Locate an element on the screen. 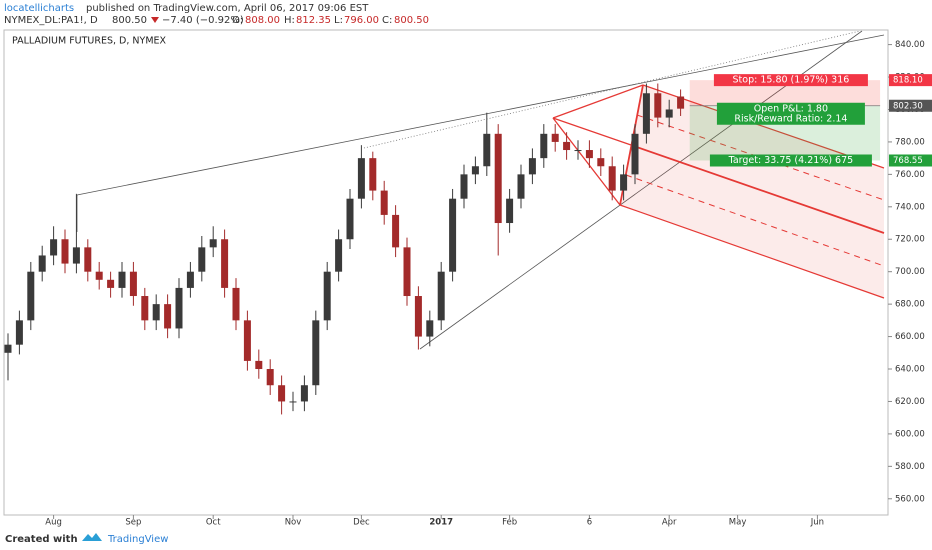  entry-price-label: 802.30 is located at coordinates (908, 106).